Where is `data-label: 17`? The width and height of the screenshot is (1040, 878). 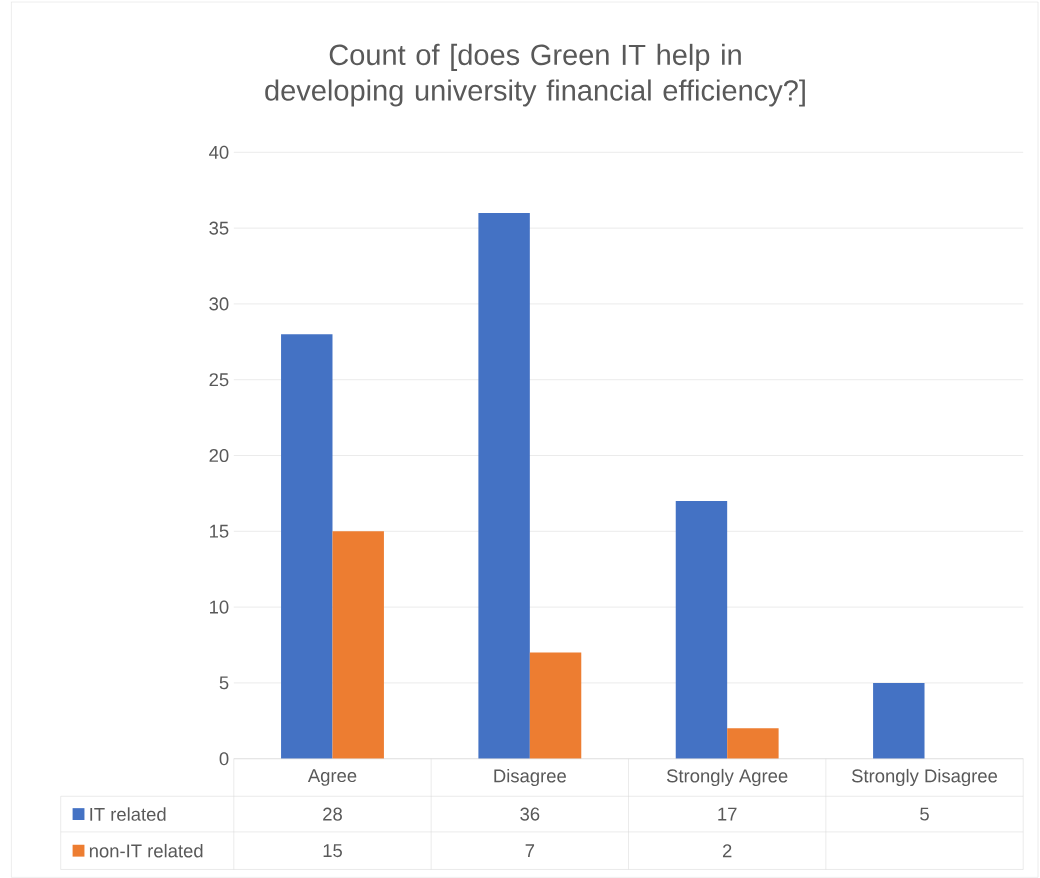
data-label: 17 is located at coordinates (727, 814).